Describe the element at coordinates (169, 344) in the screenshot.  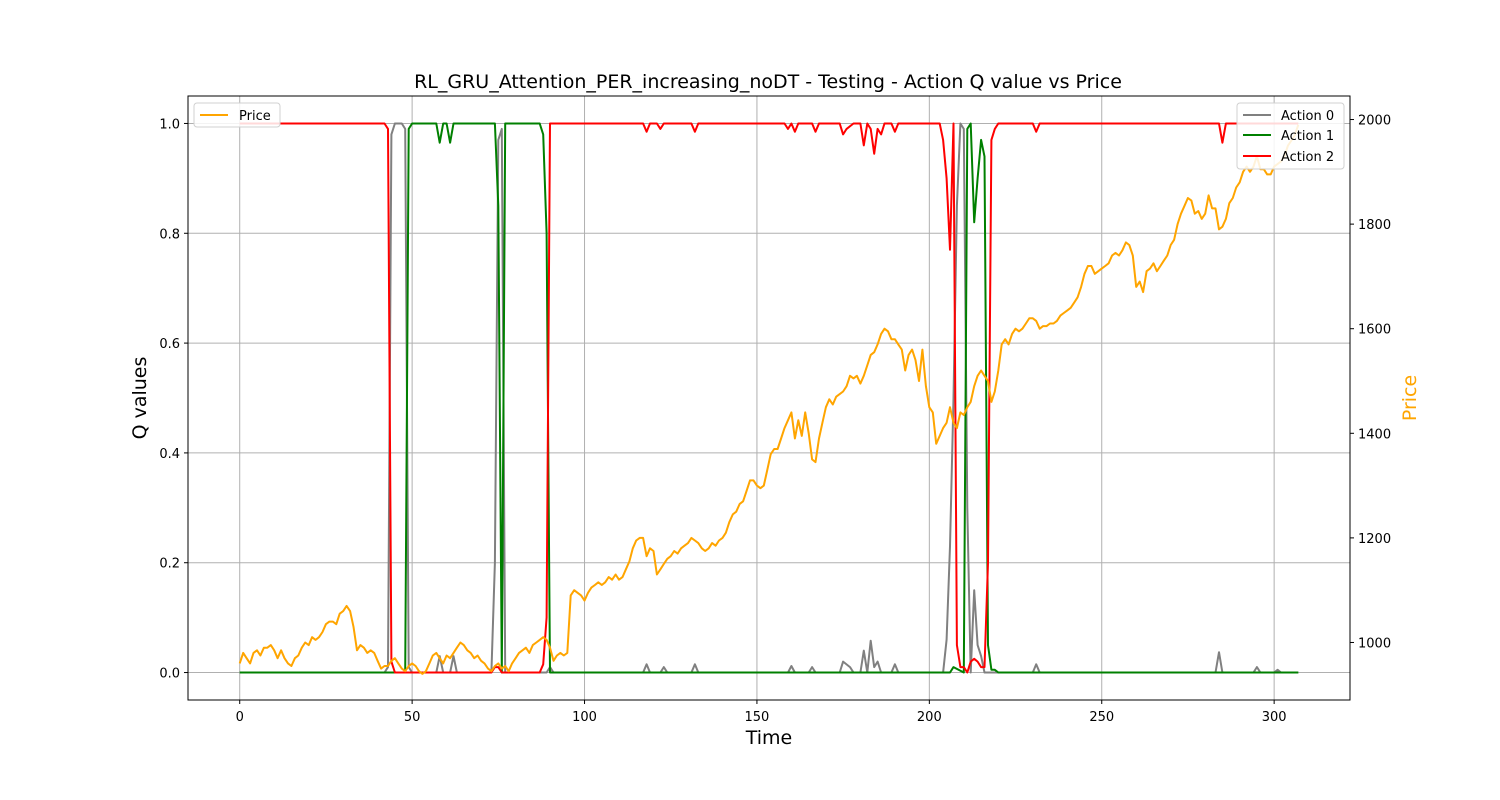
I see `y-tick-label: 0.6` at that location.